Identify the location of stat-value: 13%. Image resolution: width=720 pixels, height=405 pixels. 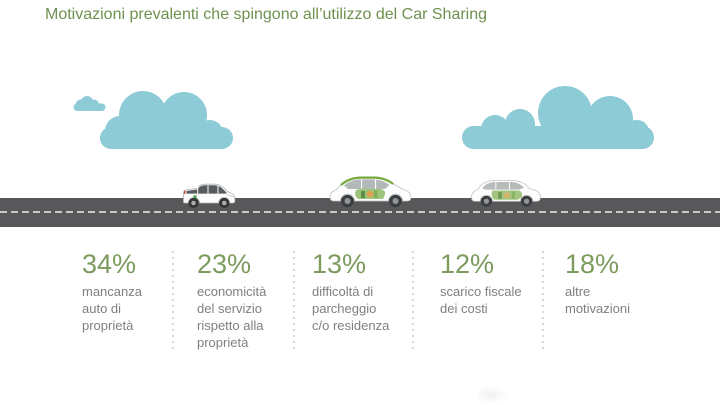
(339, 264).